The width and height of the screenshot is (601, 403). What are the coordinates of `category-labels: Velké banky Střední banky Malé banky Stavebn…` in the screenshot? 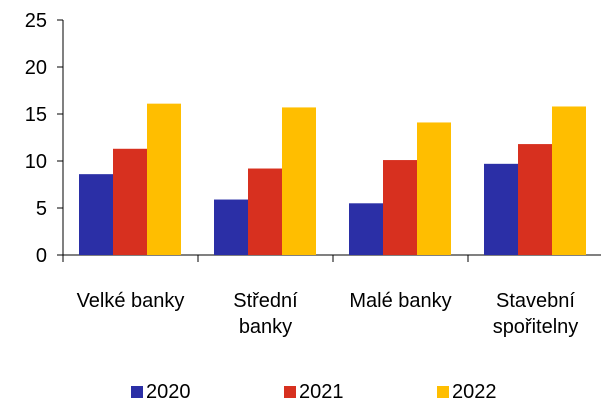 It's located at (328, 314).